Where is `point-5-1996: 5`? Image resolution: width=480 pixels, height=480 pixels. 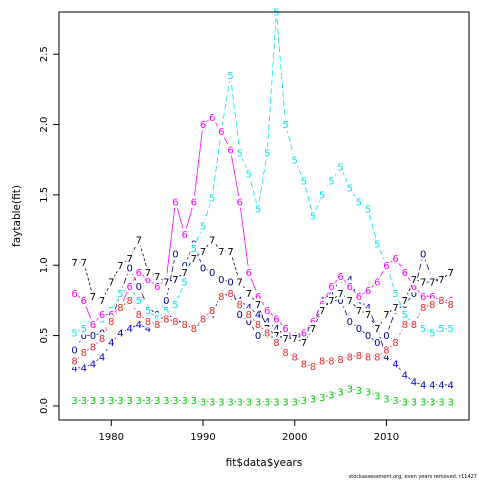
point-5-1996: 5 is located at coordinates (258, 210).